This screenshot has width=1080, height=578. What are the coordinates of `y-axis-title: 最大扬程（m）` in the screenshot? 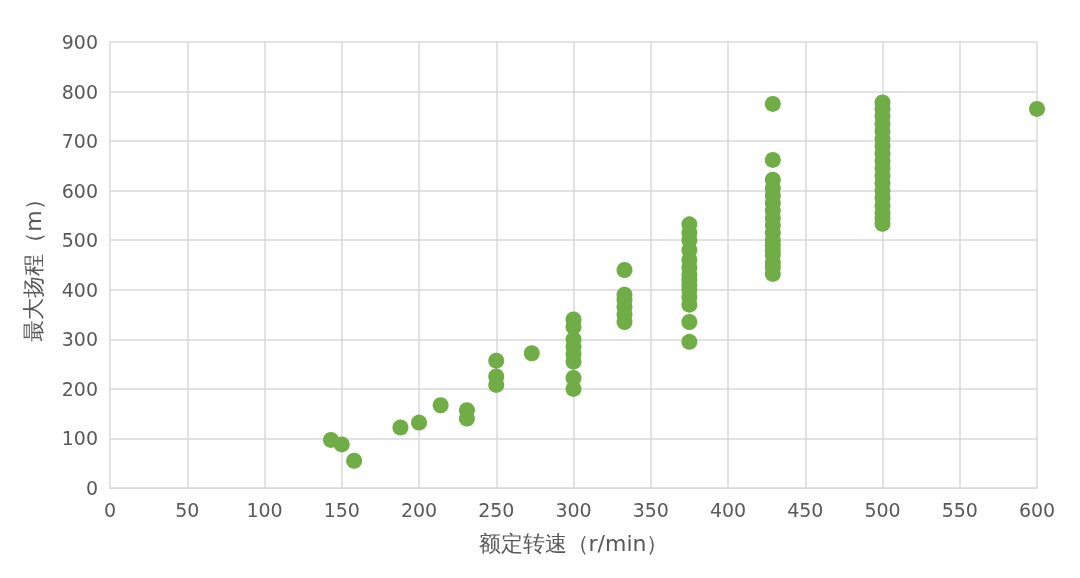 It's located at (33, 265).